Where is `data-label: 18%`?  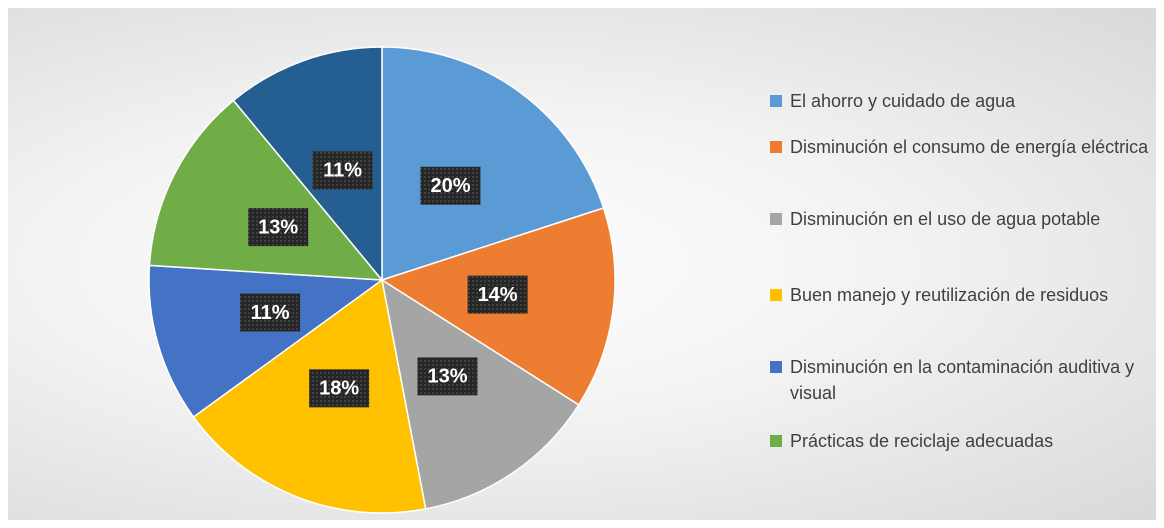
data-label: 18% is located at coordinates (339, 389).